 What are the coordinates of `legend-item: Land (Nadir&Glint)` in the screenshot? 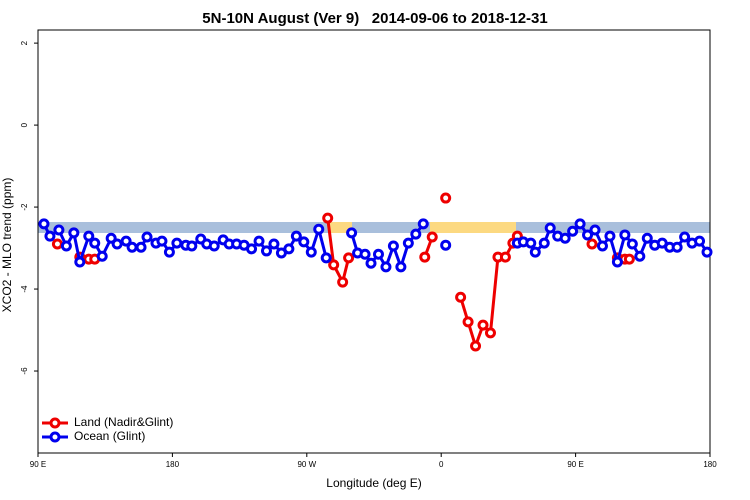 It's located at (107, 422).